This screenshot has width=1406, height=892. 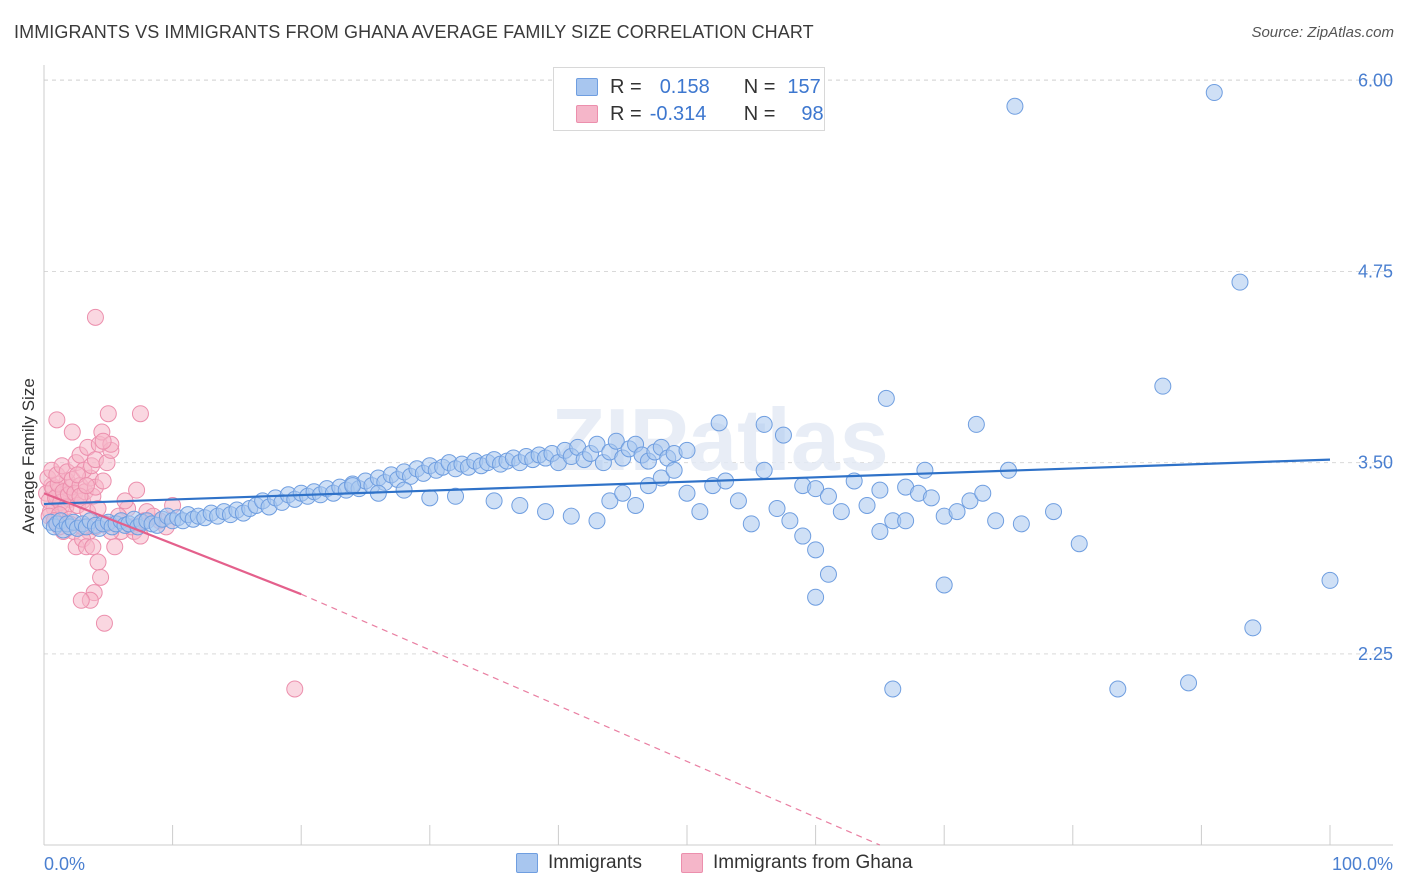 What do you see at coordinates (719, 439) in the screenshot?
I see `watermark: ZIPatlas` at bounding box center [719, 439].